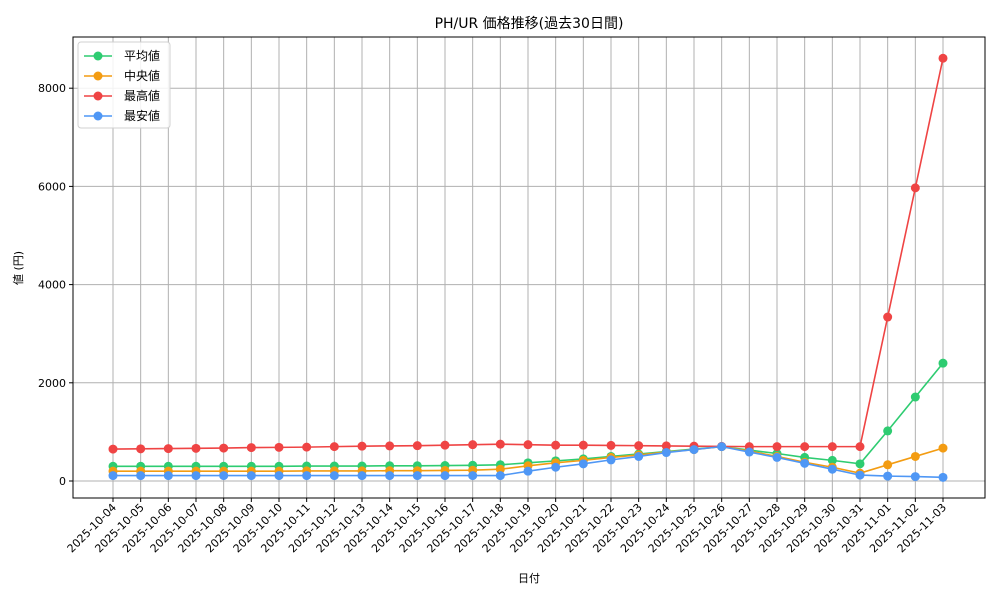 Image resolution: width=1000 pixels, height=600 pixels. I want to click on legend-box, so click(124, 85).